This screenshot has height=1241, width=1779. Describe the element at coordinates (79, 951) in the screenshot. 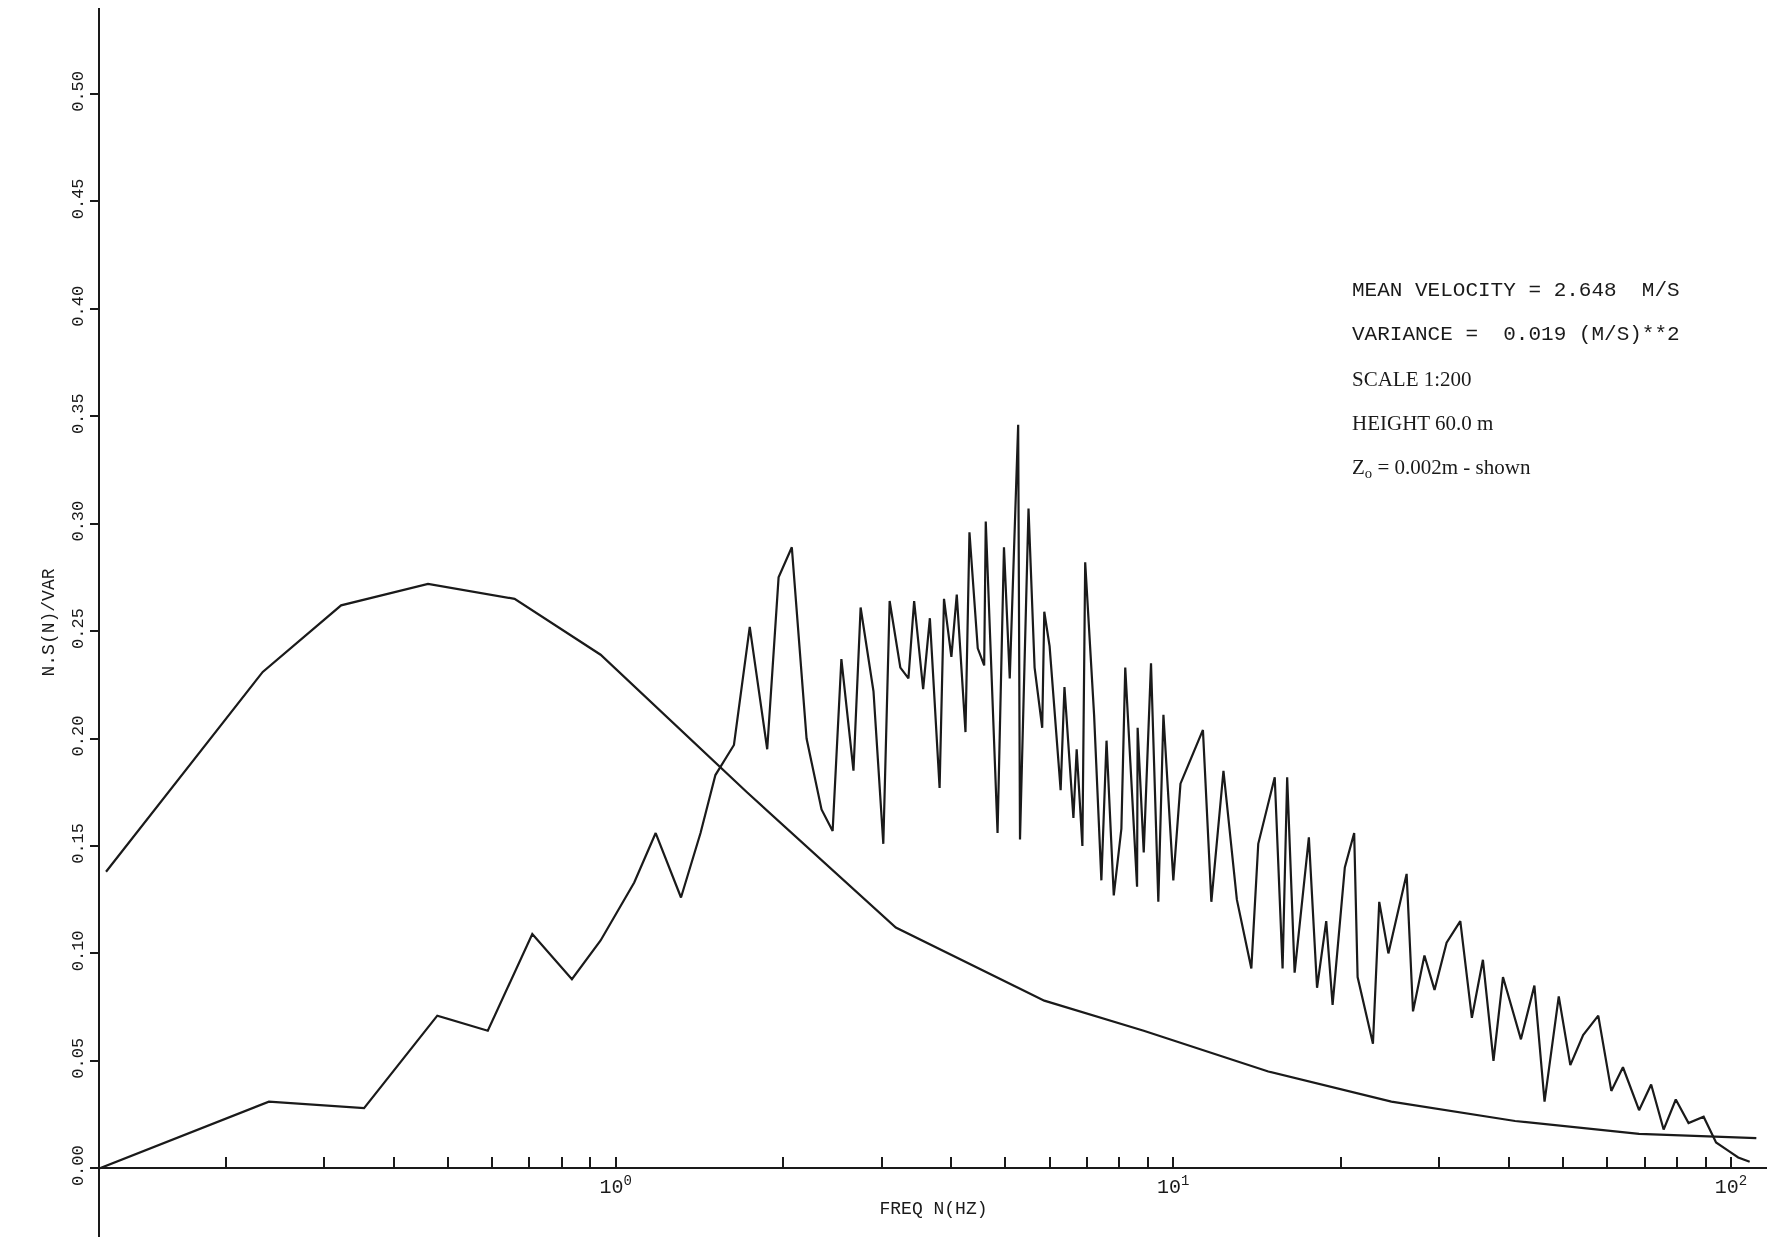

I see `y-tick-label: 0.10` at that location.